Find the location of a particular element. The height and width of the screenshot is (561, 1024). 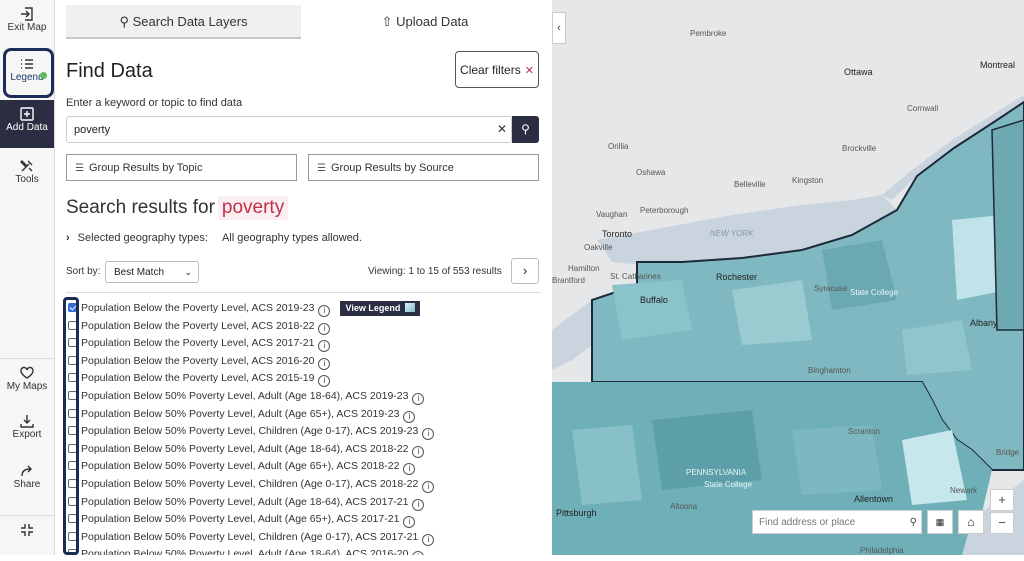

clear-filters-label: Clear filters is located at coordinates (490, 70).